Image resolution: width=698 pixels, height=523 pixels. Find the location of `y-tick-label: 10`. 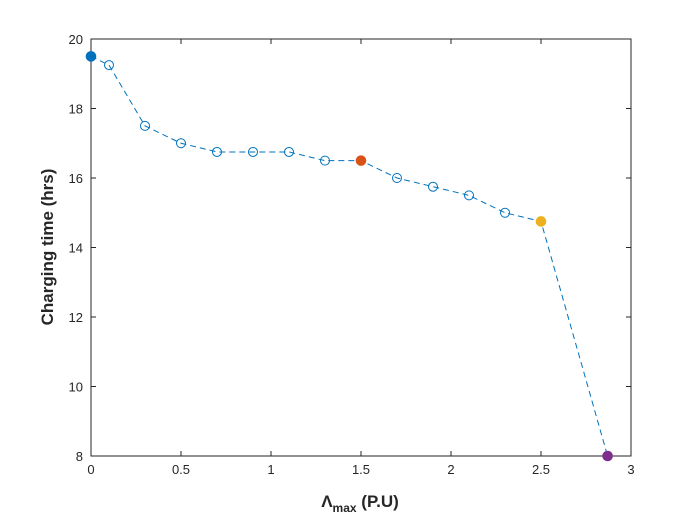

y-tick-label: 10 is located at coordinates (76, 387).